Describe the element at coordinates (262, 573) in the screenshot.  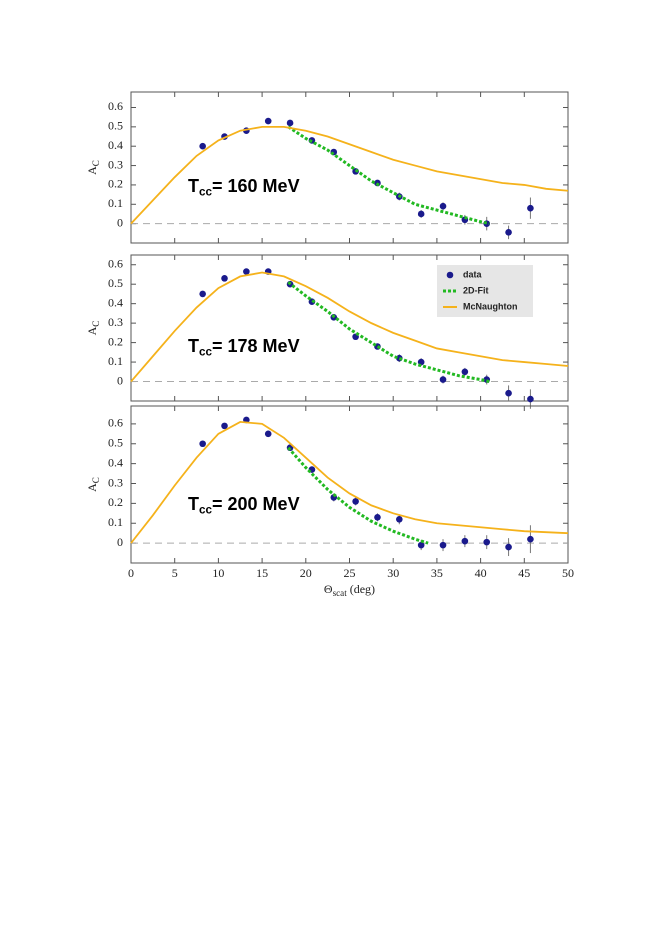
I see `x-tick-label: 15` at that location.